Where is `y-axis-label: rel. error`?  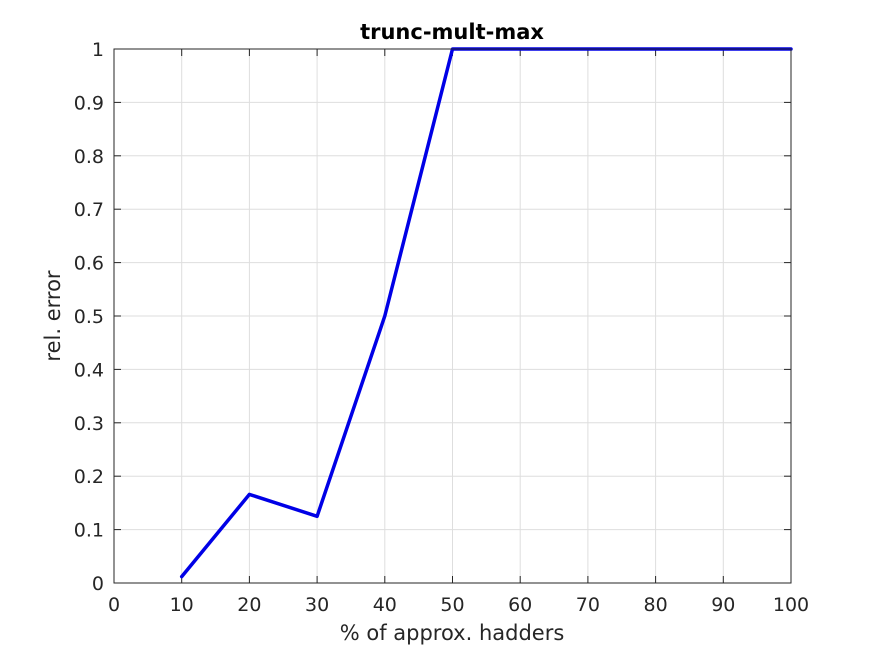 y-axis-label: rel. error is located at coordinates (53, 315).